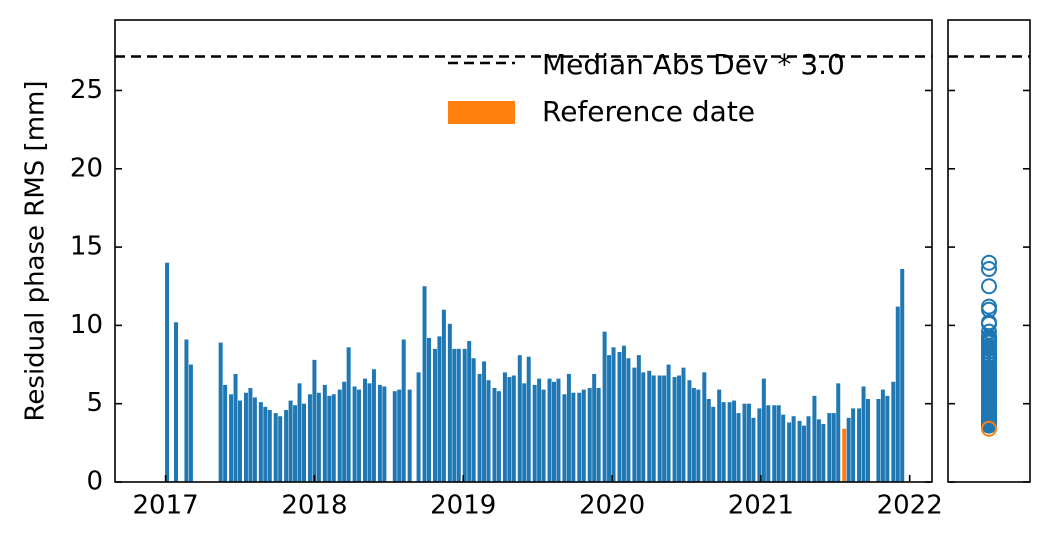  I want to click on legend-label: Reference date, so click(648, 111).